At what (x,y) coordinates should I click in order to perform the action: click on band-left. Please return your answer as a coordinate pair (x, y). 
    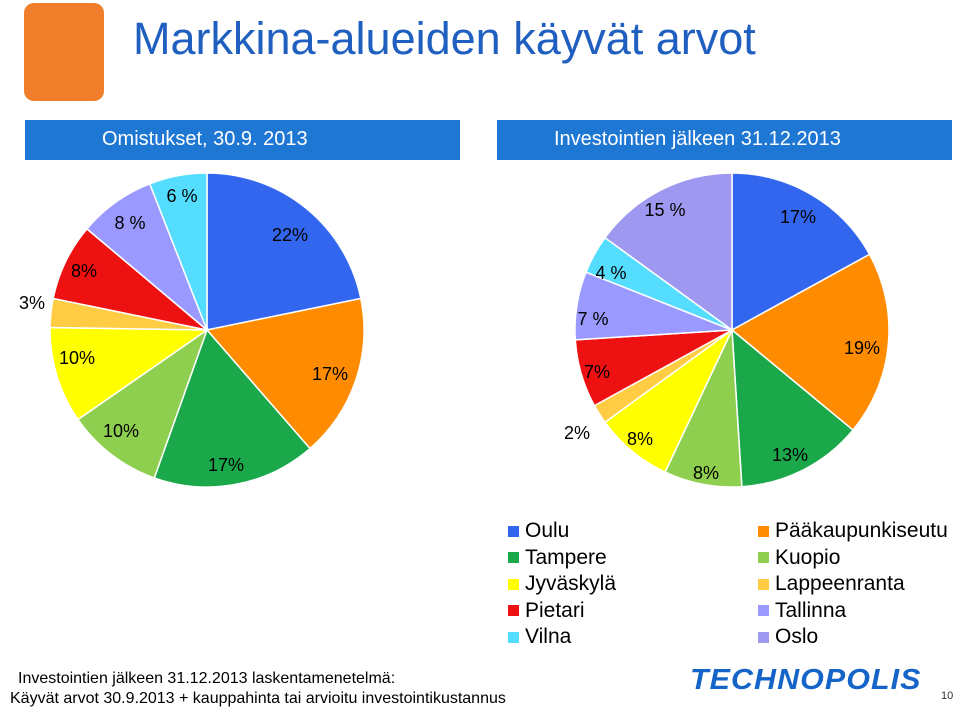
    Looking at the image, I should click on (242, 140).